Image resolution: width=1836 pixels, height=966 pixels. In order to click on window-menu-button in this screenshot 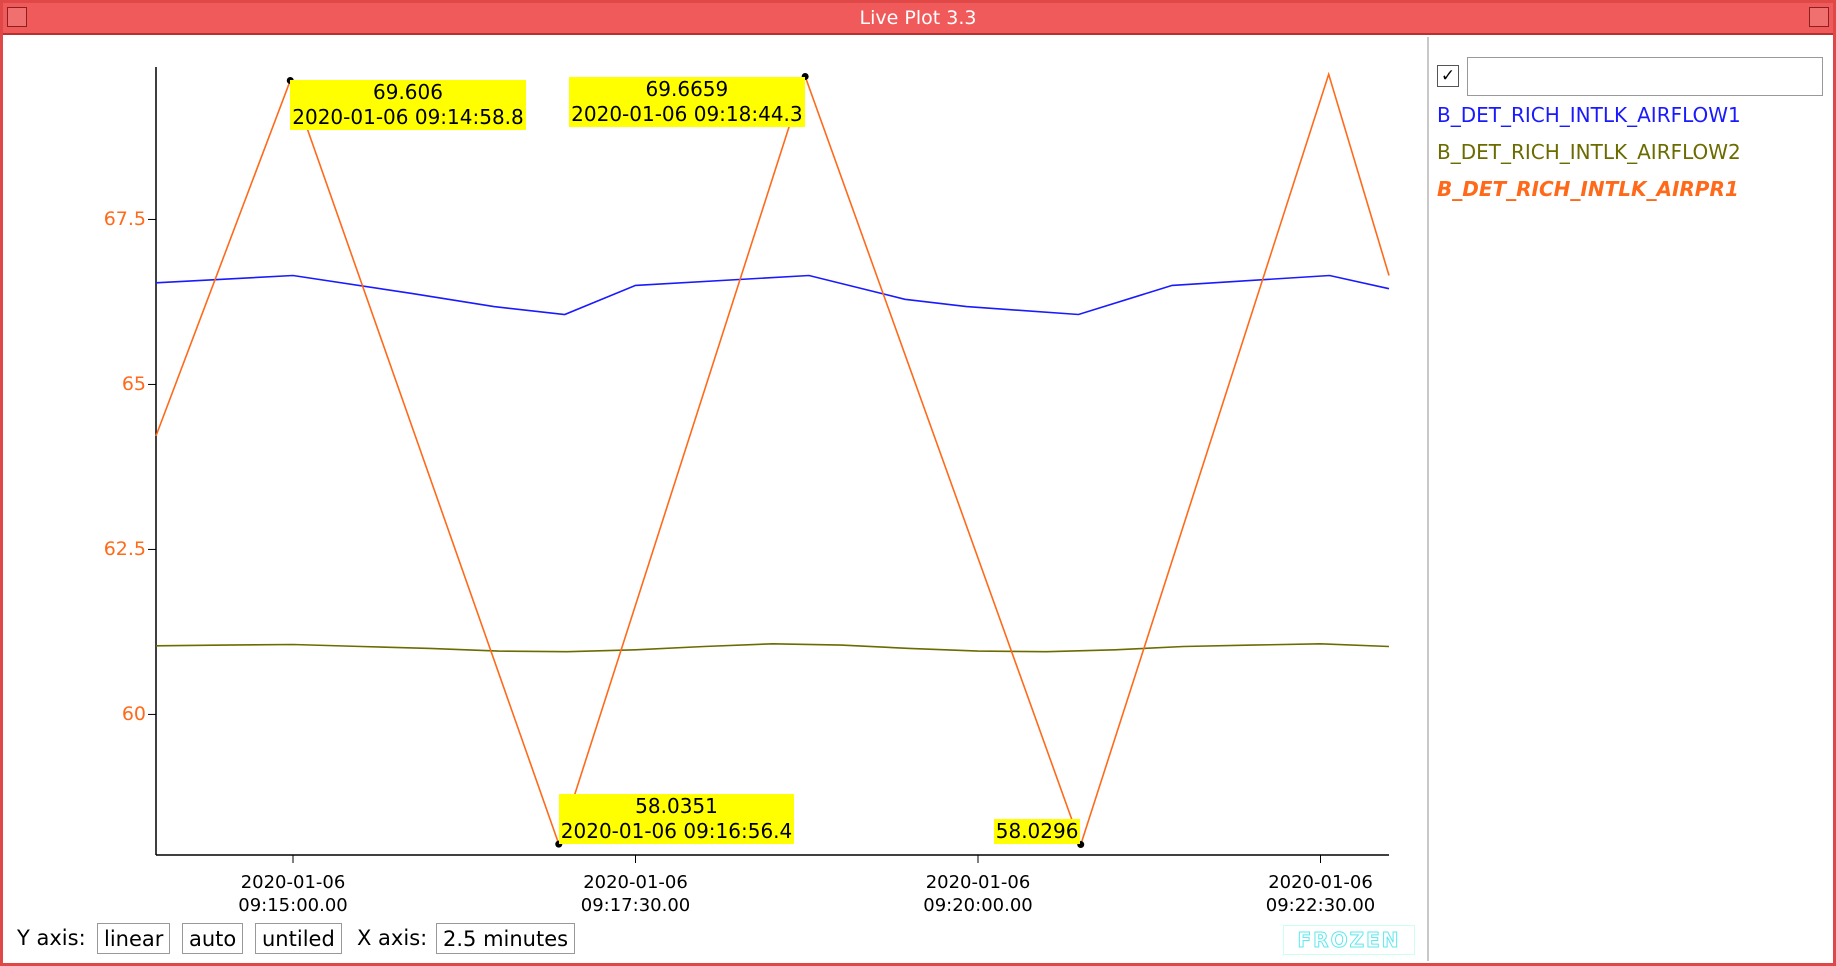, I will do `click(17, 17)`.